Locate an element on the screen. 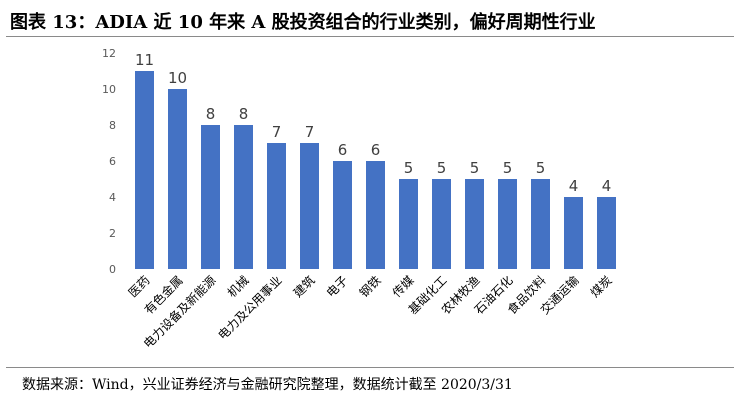 This screenshot has height=400, width=744. chart-title: 图表 13：ADIA 近 10 年来 A 股投资组合的行业类别，偏好周期性行业 is located at coordinates (303, 22).